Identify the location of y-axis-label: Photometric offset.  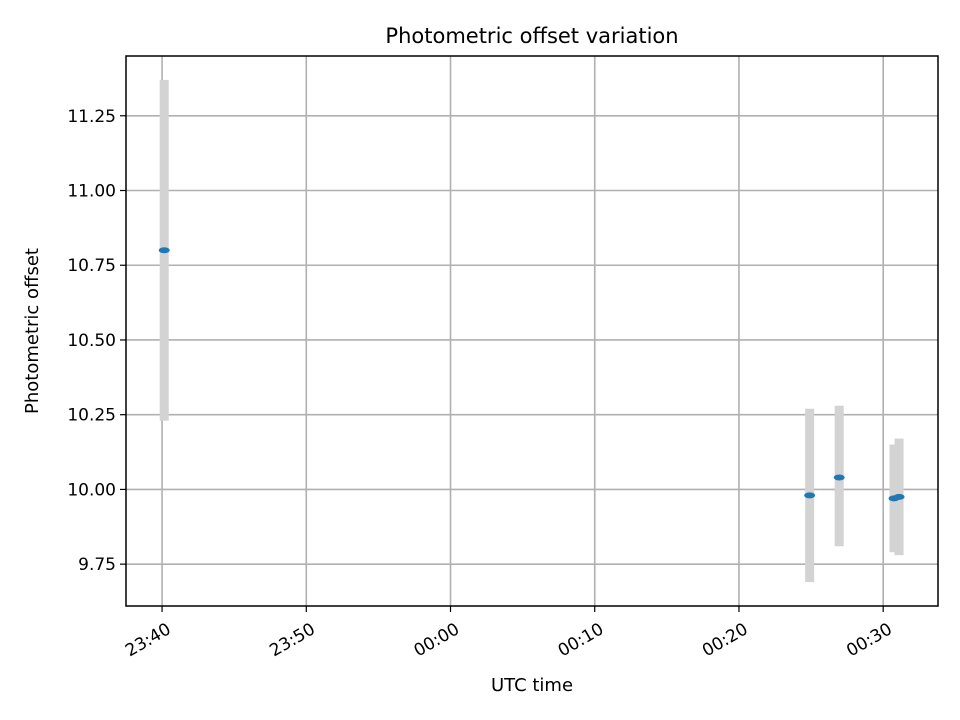
(32, 331).